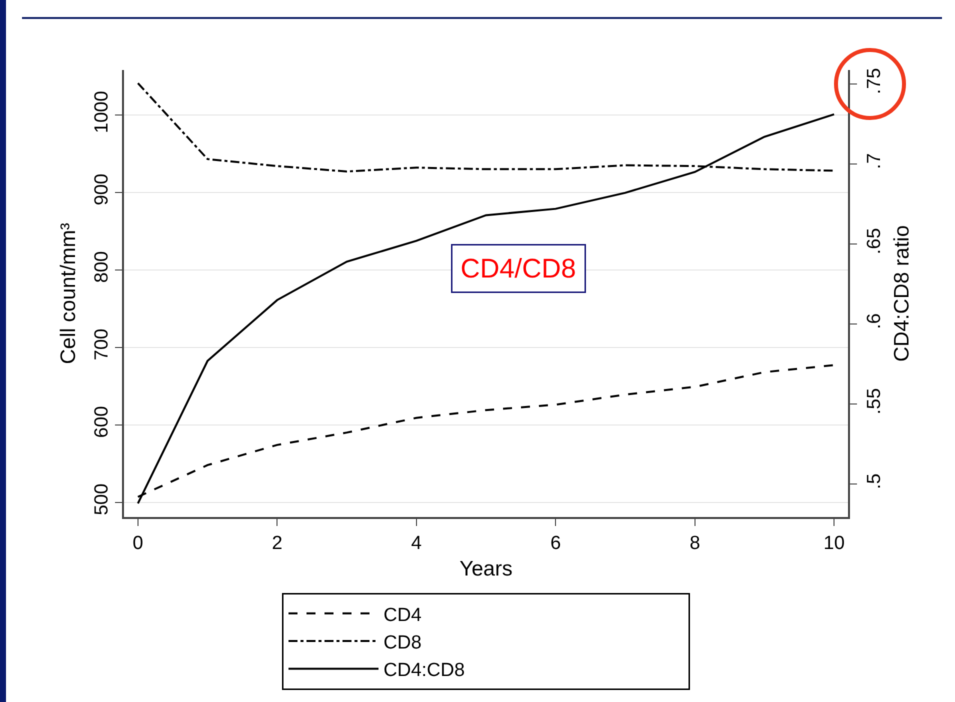 Image resolution: width=955 pixels, height=702 pixels. I want to click on legend-label: CD4:CD8, so click(424, 671).